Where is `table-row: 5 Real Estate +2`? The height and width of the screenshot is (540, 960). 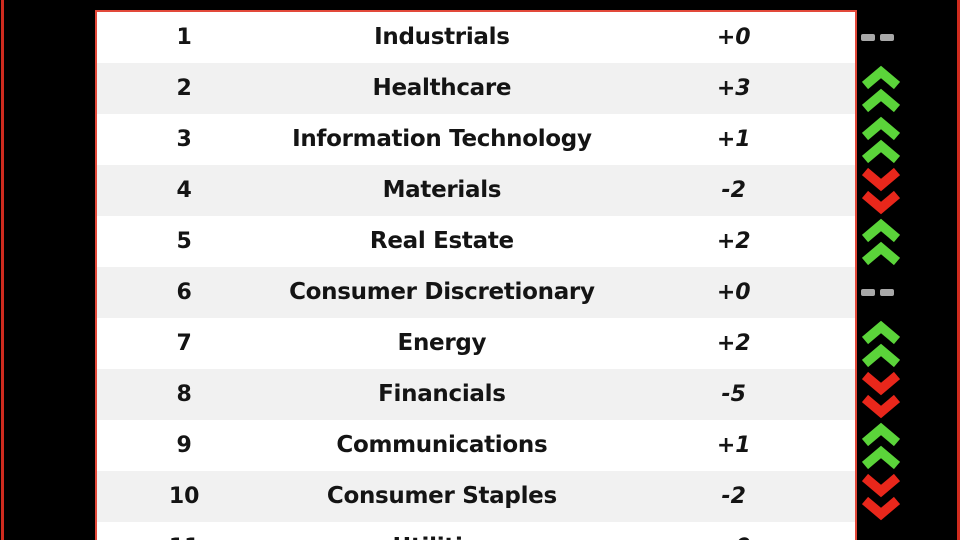 table-row: 5 Real Estate +2 is located at coordinates (476, 241).